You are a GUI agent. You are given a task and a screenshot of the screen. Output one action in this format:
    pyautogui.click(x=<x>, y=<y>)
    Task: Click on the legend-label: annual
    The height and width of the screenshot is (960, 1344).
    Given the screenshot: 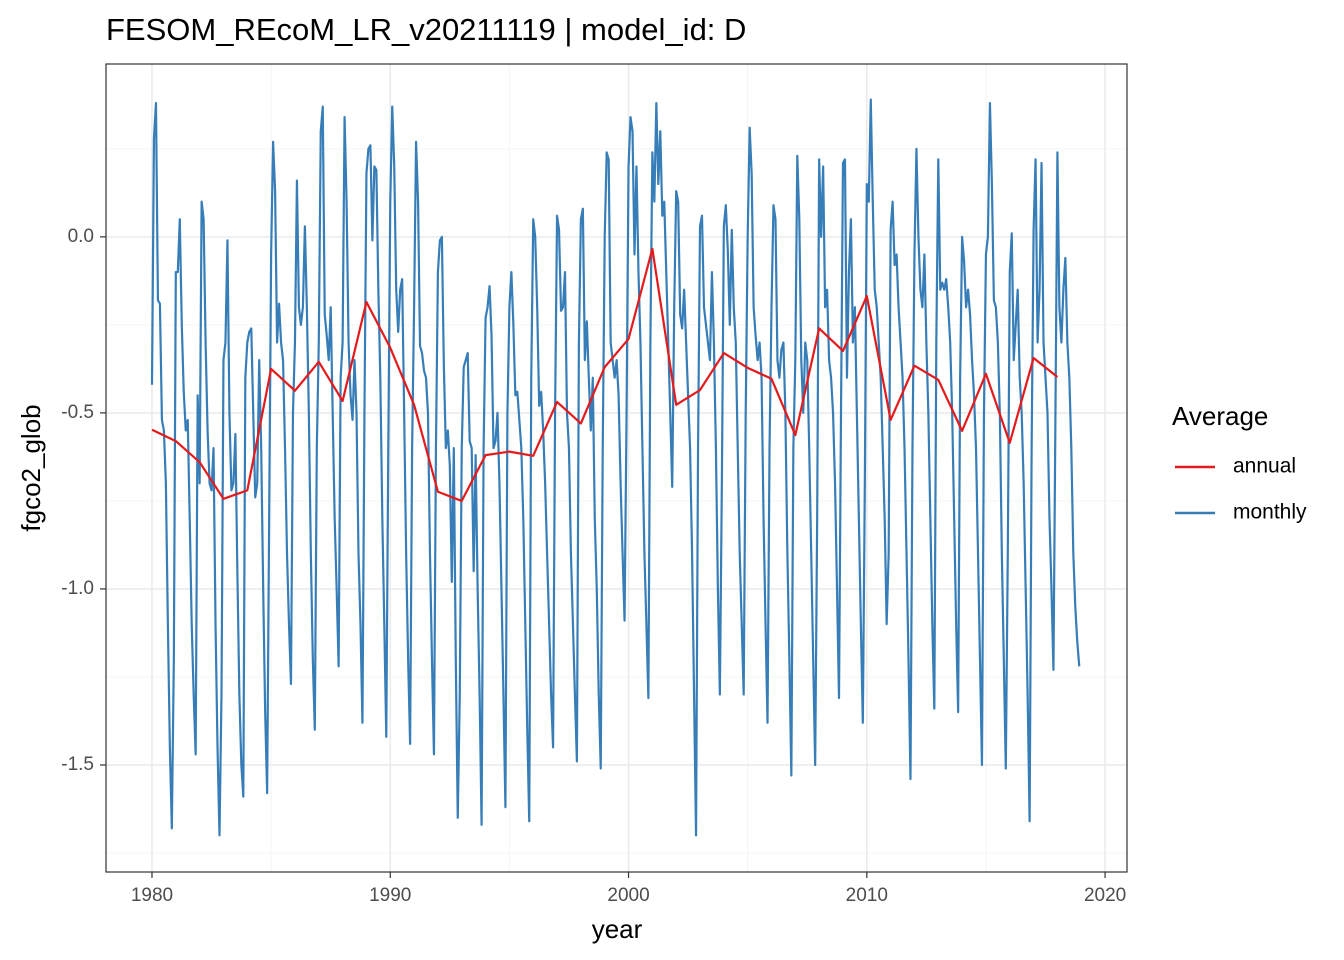 What is the action you would take?
    pyautogui.click(x=1264, y=466)
    